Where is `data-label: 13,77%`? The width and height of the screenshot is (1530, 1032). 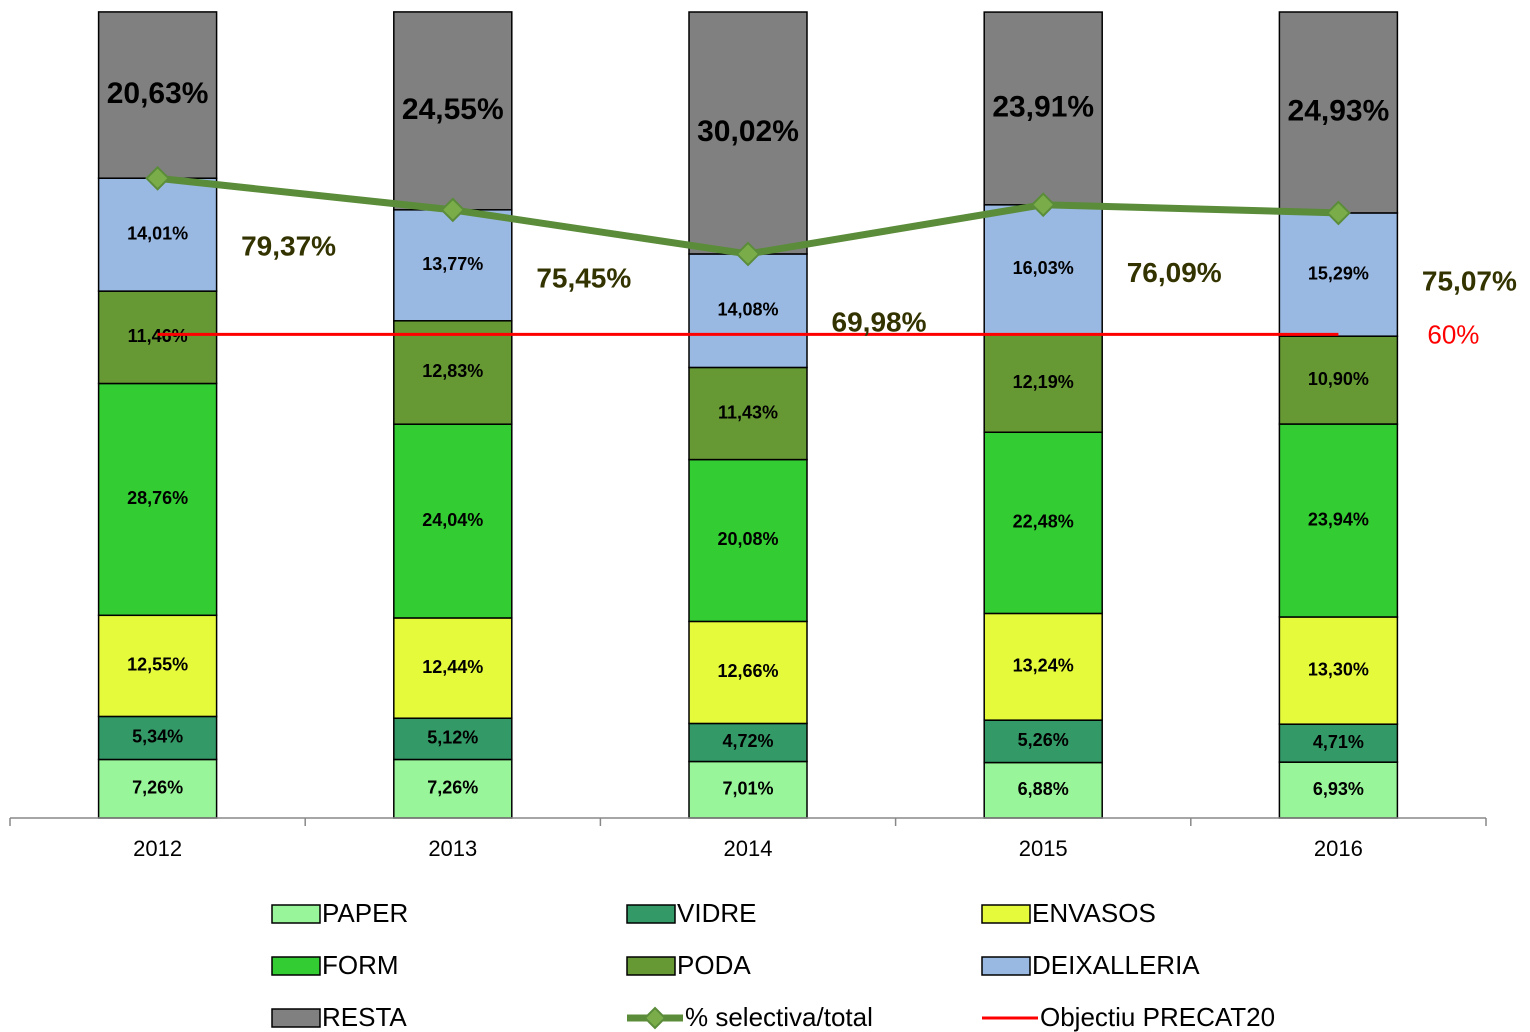 data-label: 13,77% is located at coordinates (452, 264).